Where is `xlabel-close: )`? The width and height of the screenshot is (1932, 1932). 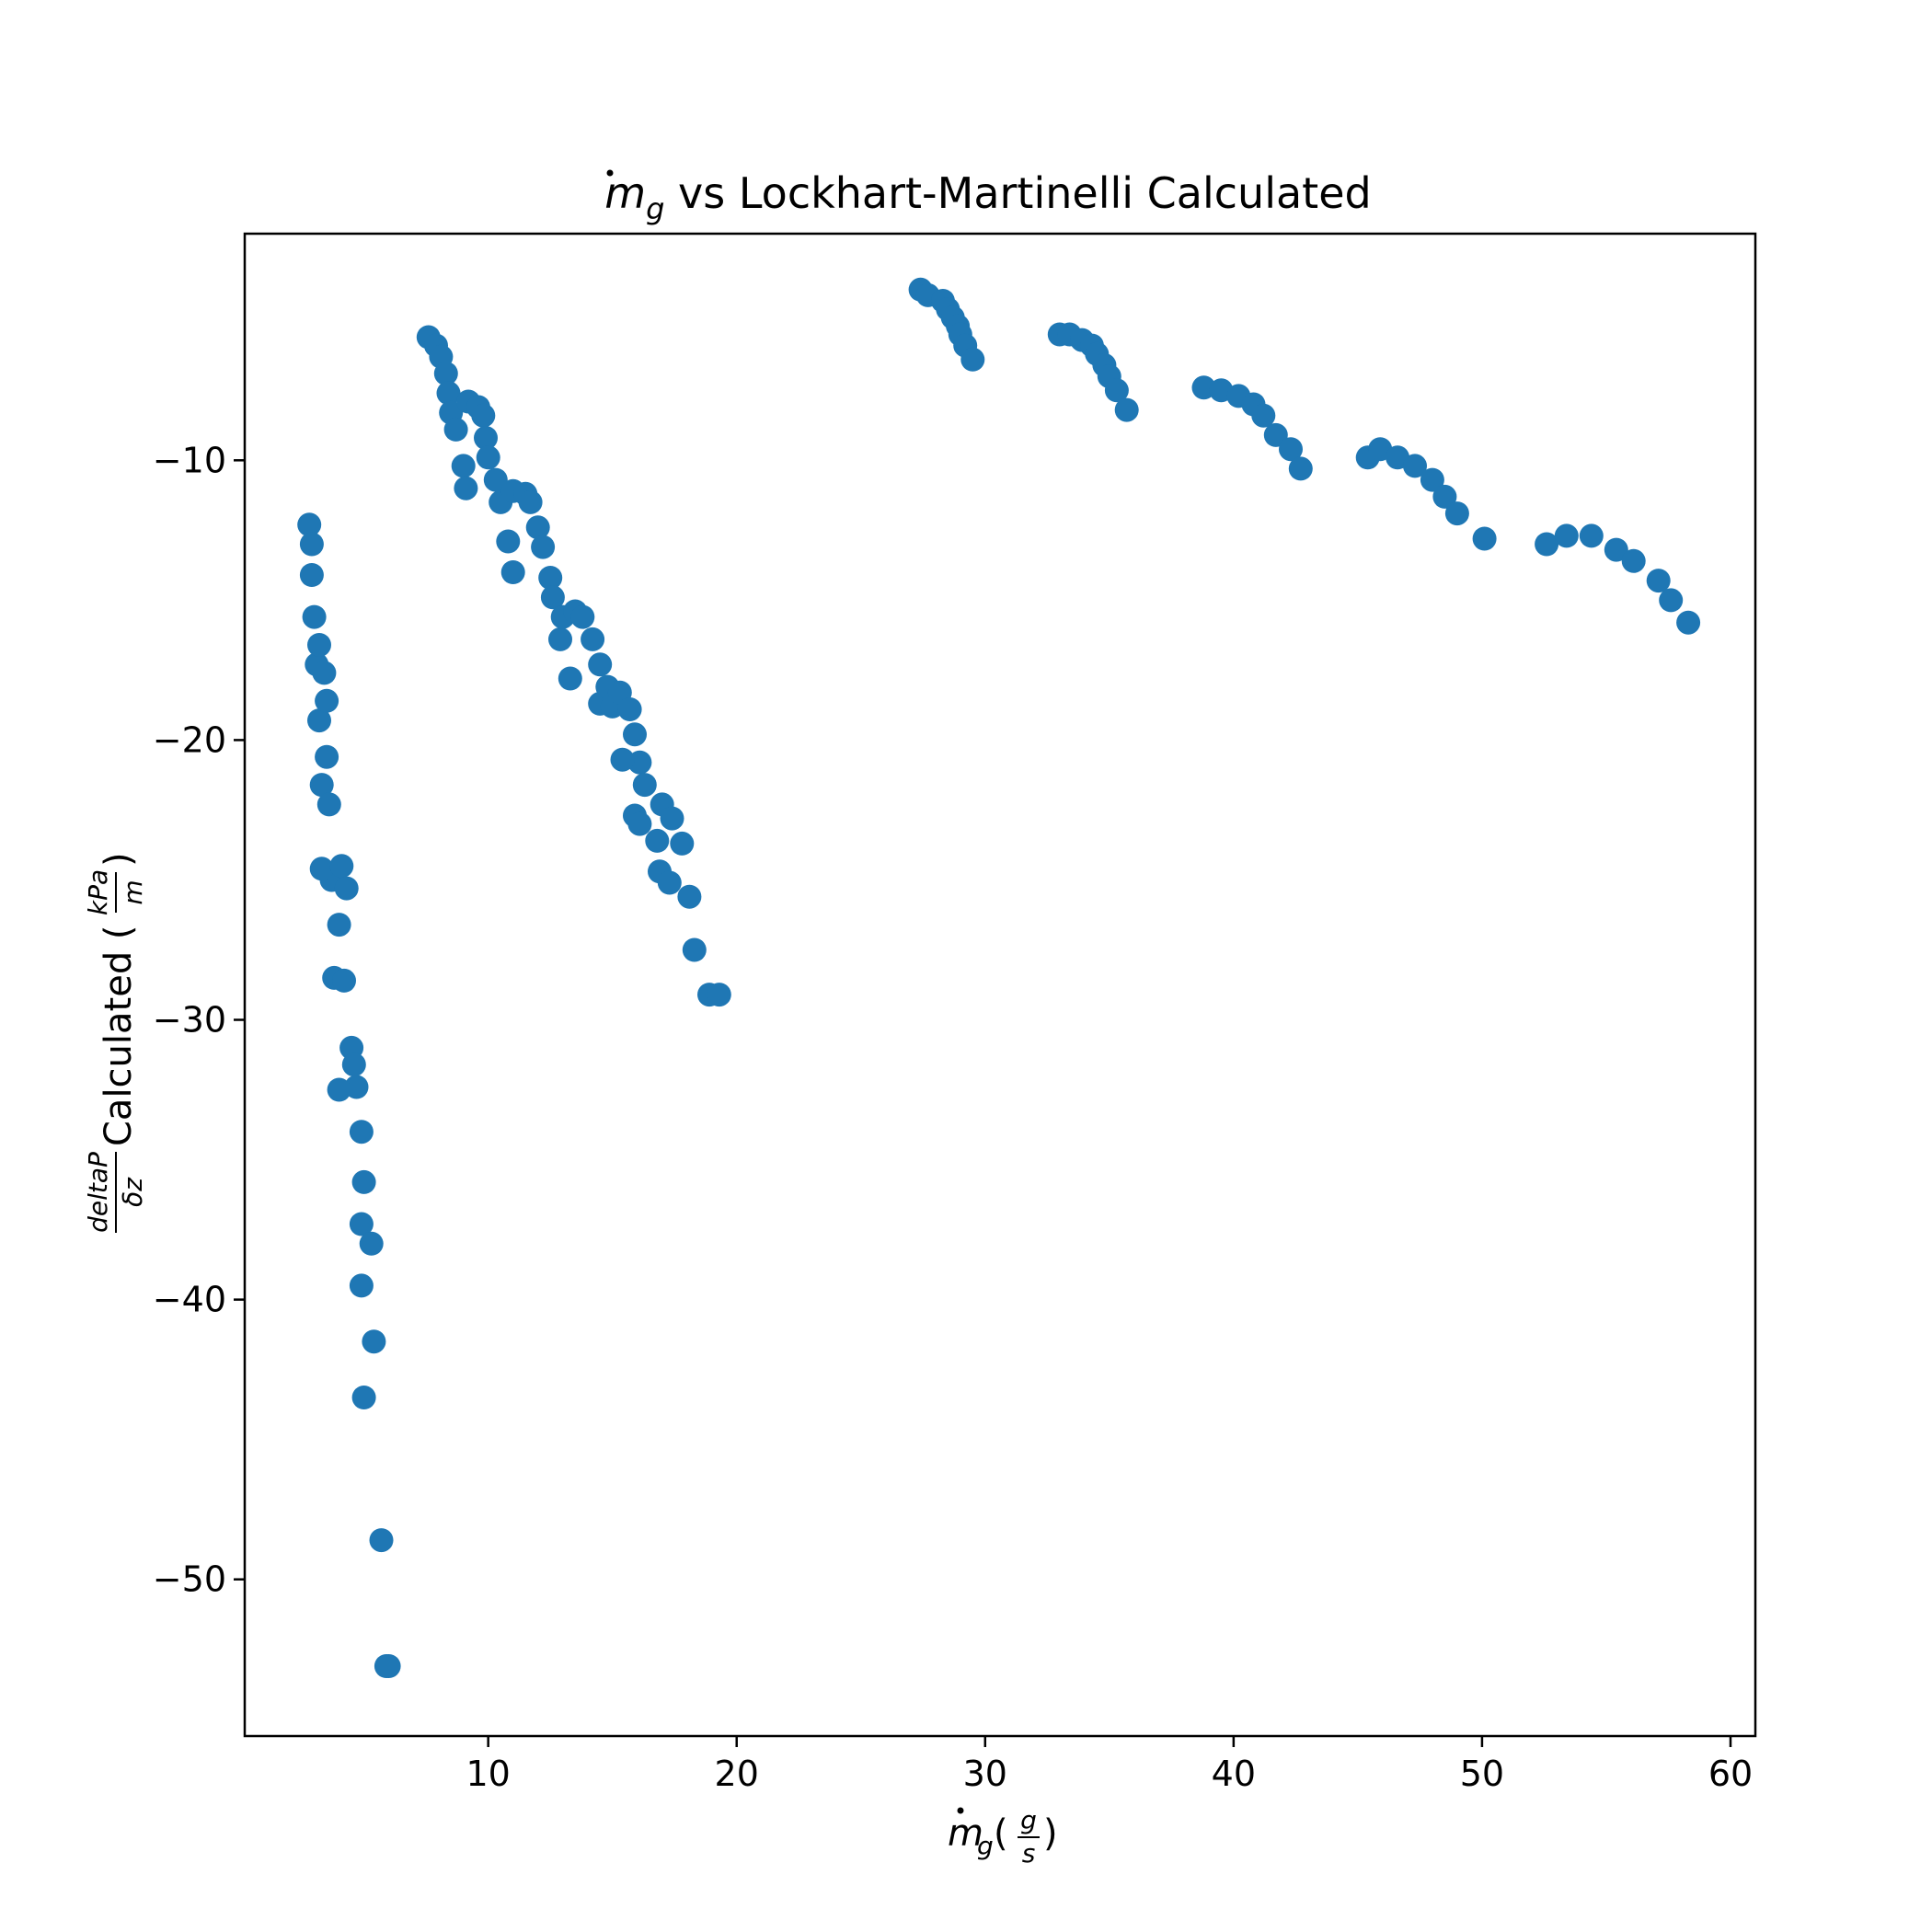 xlabel-close: ) is located at coordinates (1050, 1833).